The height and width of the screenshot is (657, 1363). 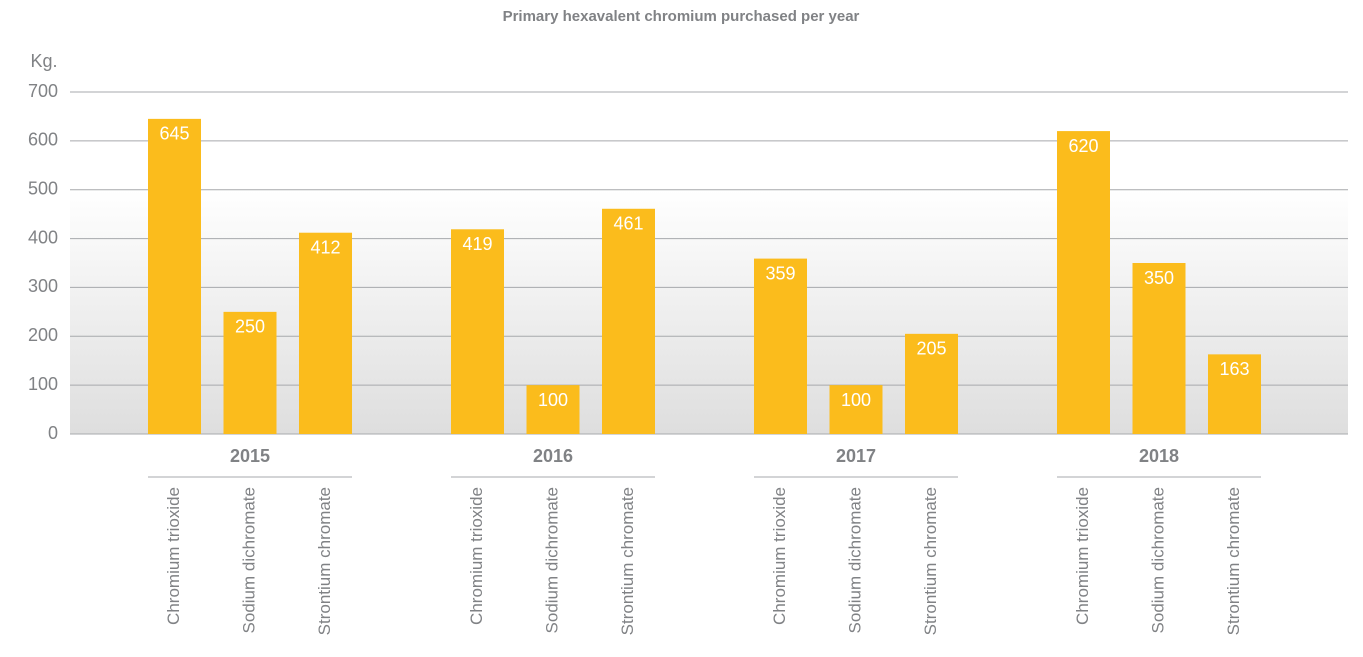 I want to click on value-label: 419, so click(x=477, y=244).